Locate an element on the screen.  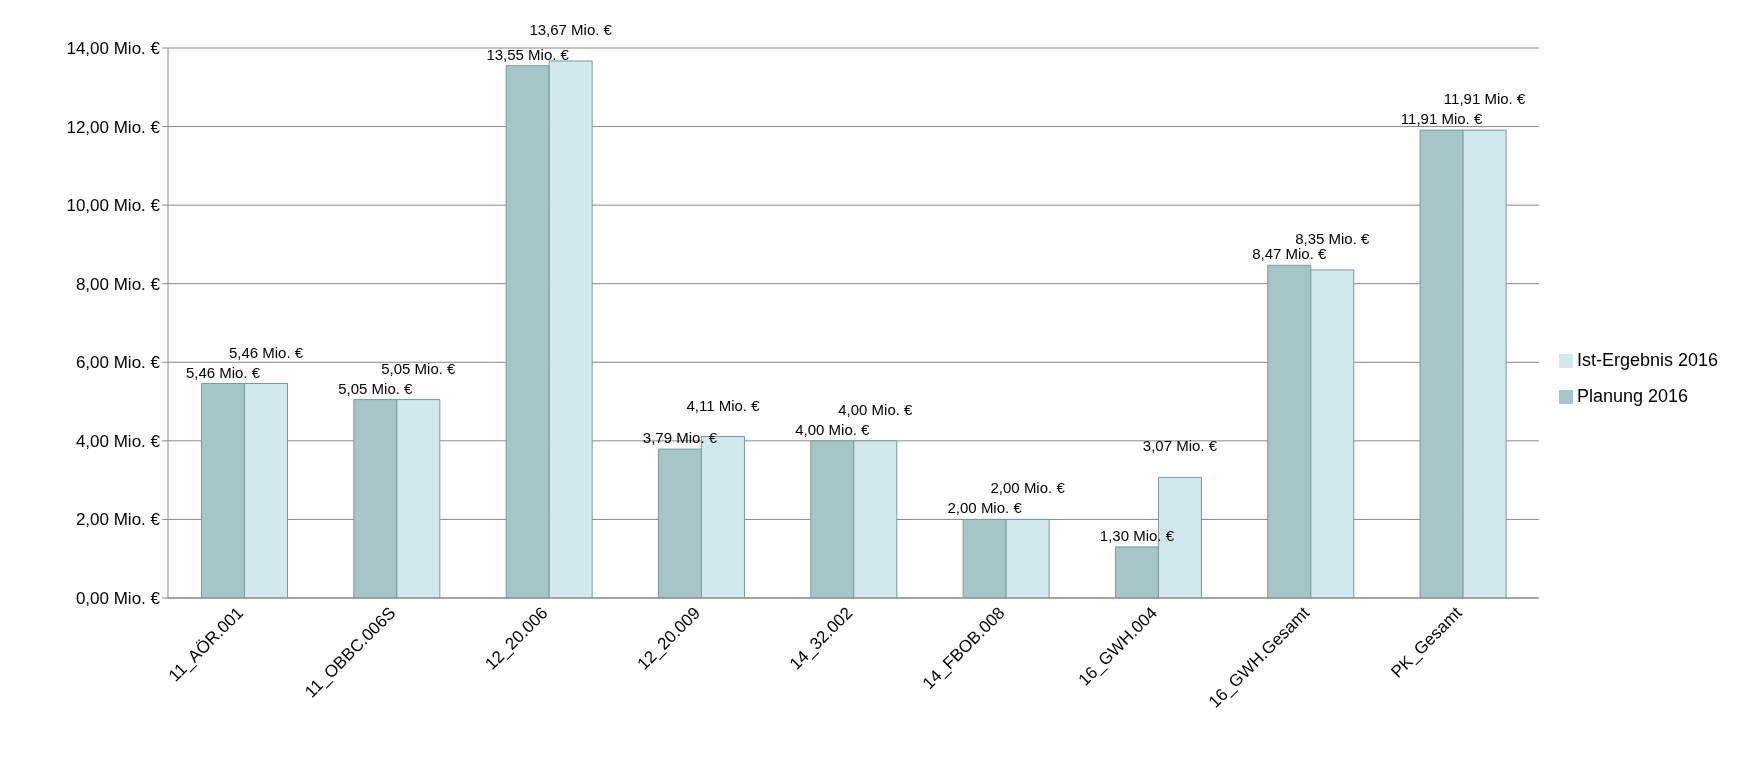
data-label: 8,35 Mio. € is located at coordinates (1333, 238).